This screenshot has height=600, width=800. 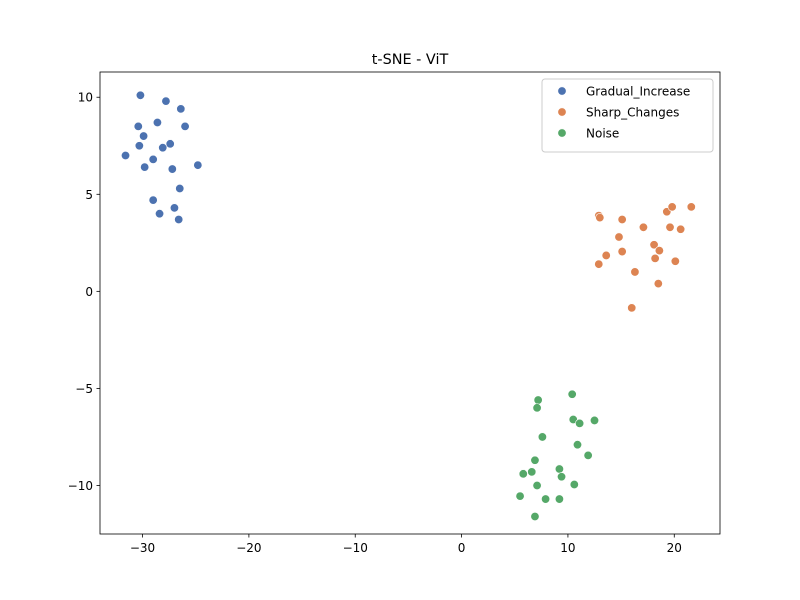 What do you see at coordinates (142, 548) in the screenshot?
I see `x-tick-label: −30` at bounding box center [142, 548].